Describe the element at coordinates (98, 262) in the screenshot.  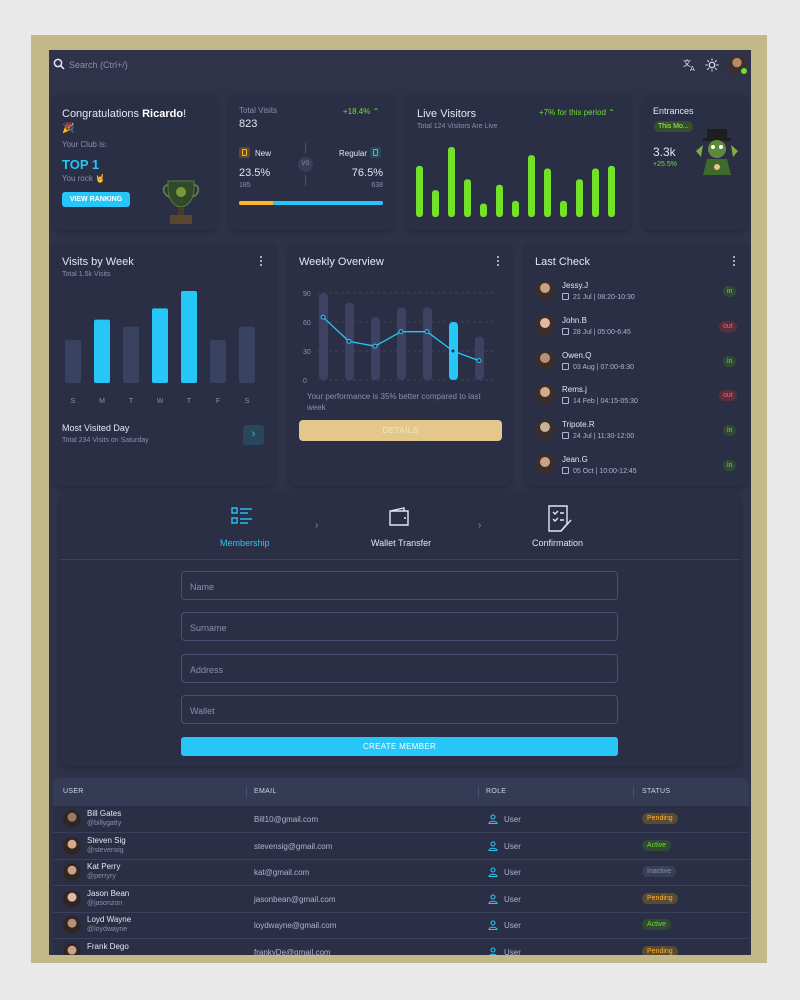
I see `visits-by-week-title: Visits by Week` at that location.